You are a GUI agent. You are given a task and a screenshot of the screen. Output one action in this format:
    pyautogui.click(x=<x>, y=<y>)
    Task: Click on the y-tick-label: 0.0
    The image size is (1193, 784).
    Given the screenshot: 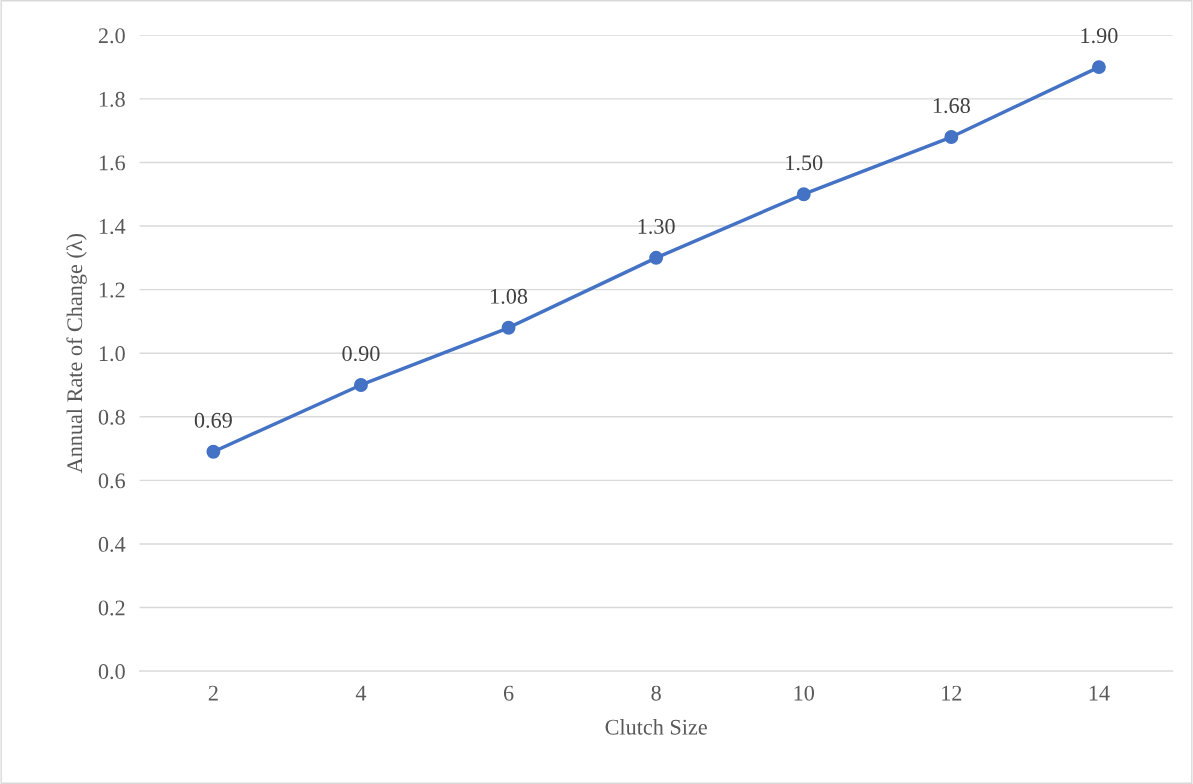 What is the action you would take?
    pyautogui.click(x=111, y=672)
    